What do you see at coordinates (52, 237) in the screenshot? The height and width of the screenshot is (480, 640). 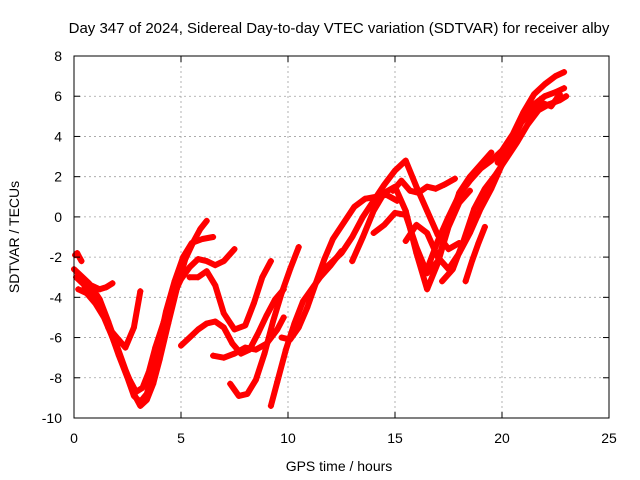 I see `y-tick-labels: -10 -8 -6 -4 -2 0 2 4 6 8` at bounding box center [52, 237].